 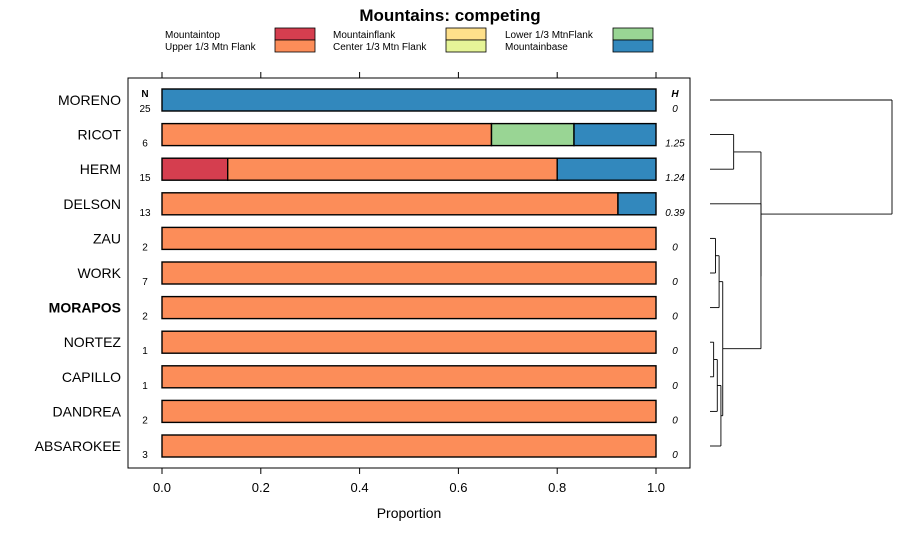 I want to click on bar-segment-ricot-lower-1-3-mtnflank, so click(x=532, y=134).